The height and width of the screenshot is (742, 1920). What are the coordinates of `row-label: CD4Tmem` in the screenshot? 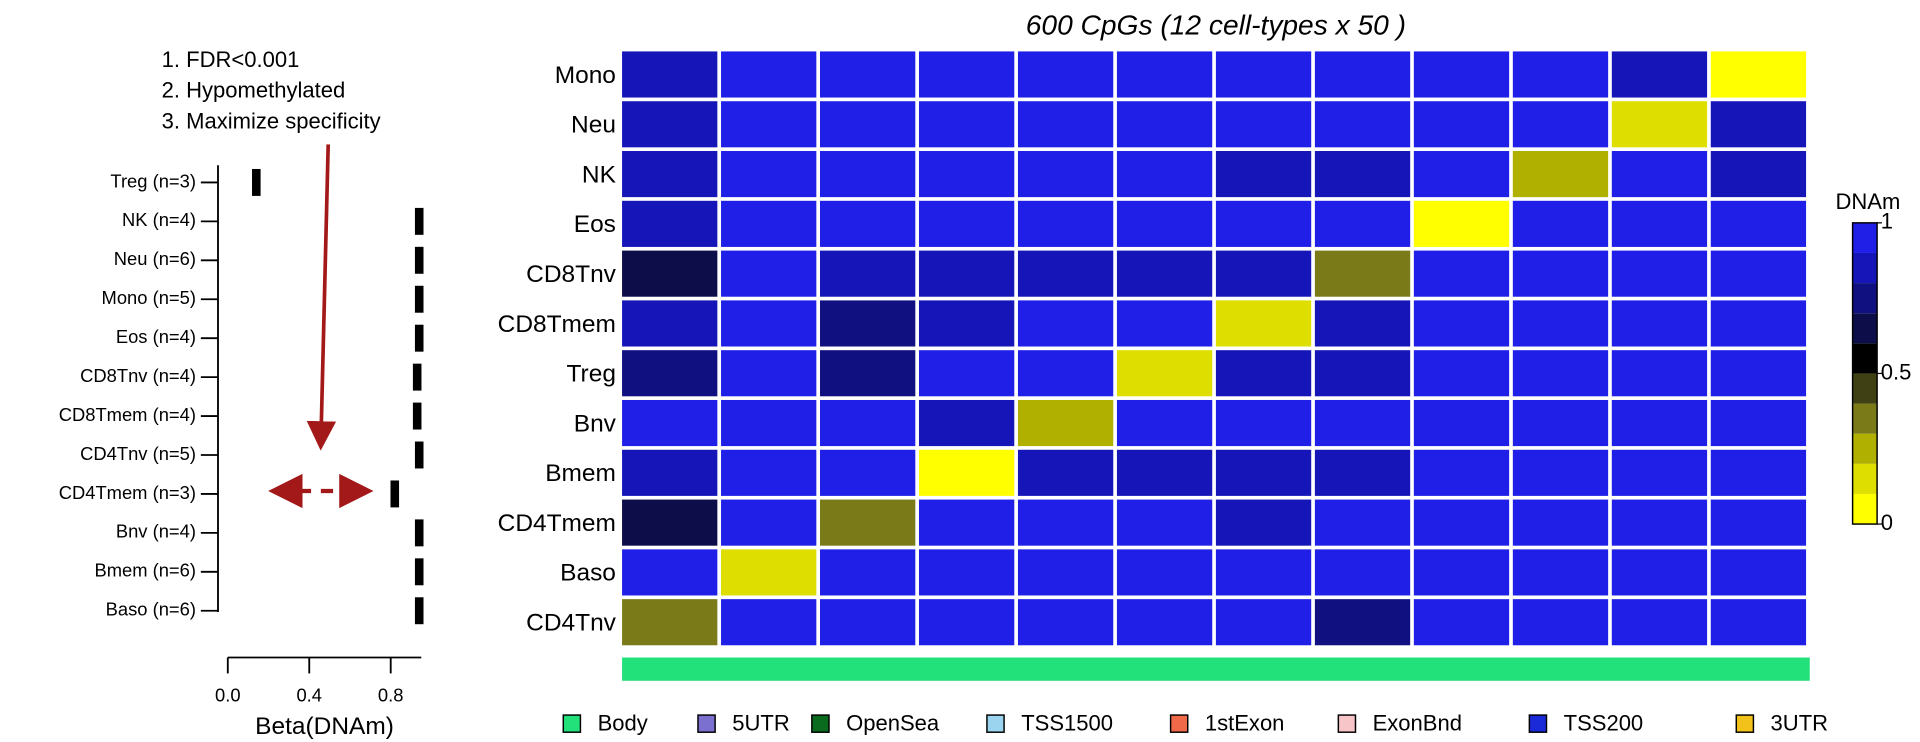 It's located at (557, 523).